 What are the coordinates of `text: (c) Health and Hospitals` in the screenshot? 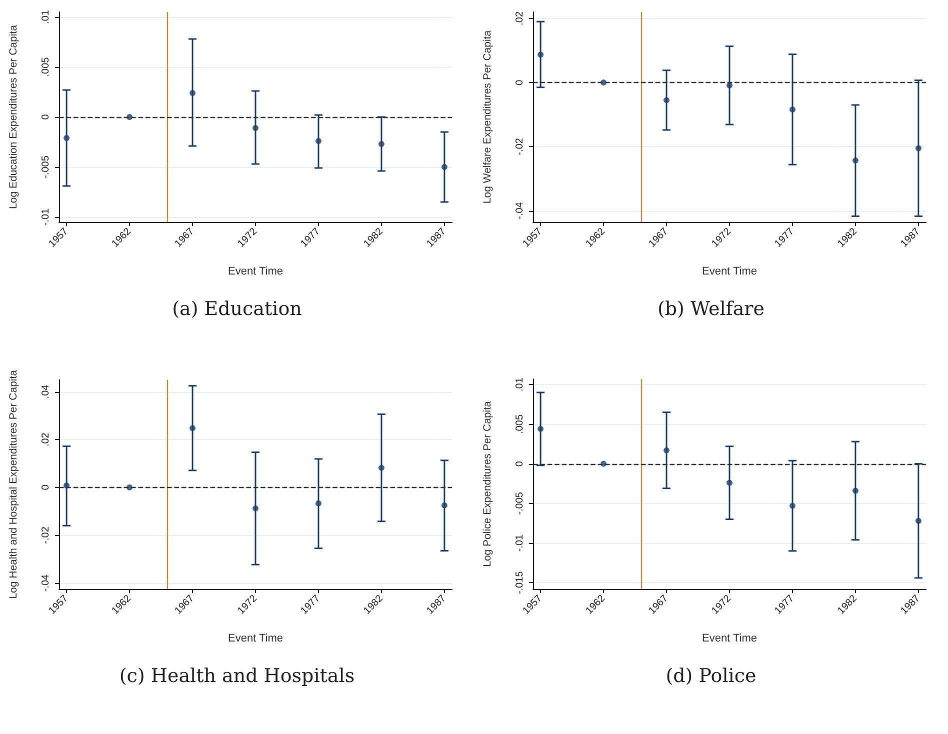 It's located at (237, 676).